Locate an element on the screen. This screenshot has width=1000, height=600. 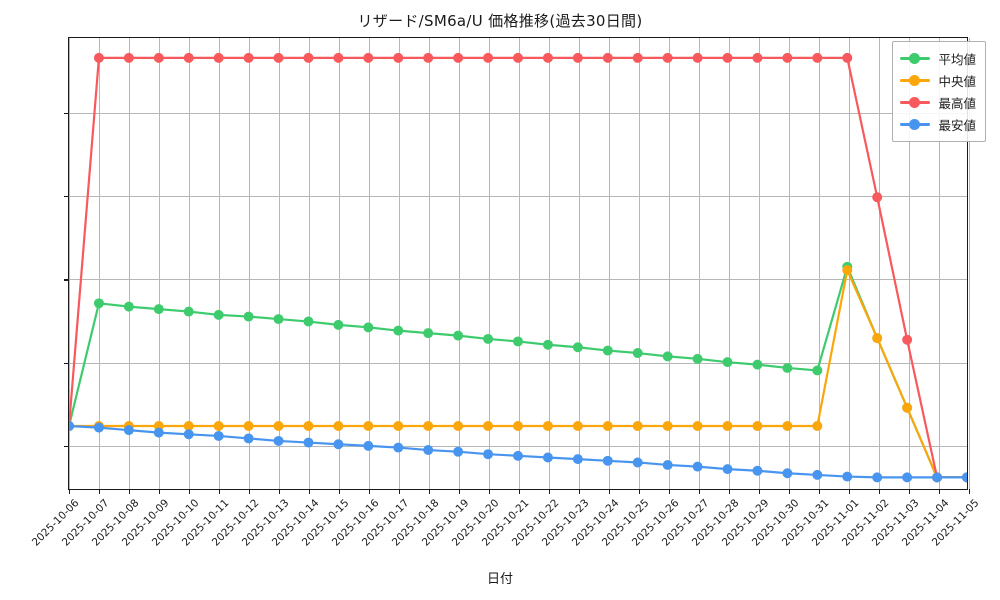
chart-legend: 平均値 中央値 最高値 最安値 is located at coordinates (939, 91).